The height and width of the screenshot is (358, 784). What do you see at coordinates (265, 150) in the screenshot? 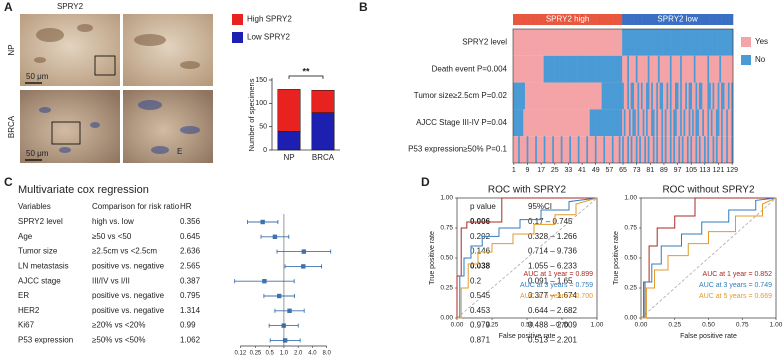
I see `y-tick-label: 0` at bounding box center [265, 150].